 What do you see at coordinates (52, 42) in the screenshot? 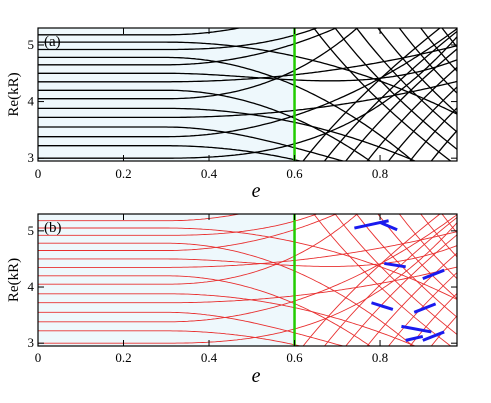
I see `panel-label: (a)` at bounding box center [52, 42].